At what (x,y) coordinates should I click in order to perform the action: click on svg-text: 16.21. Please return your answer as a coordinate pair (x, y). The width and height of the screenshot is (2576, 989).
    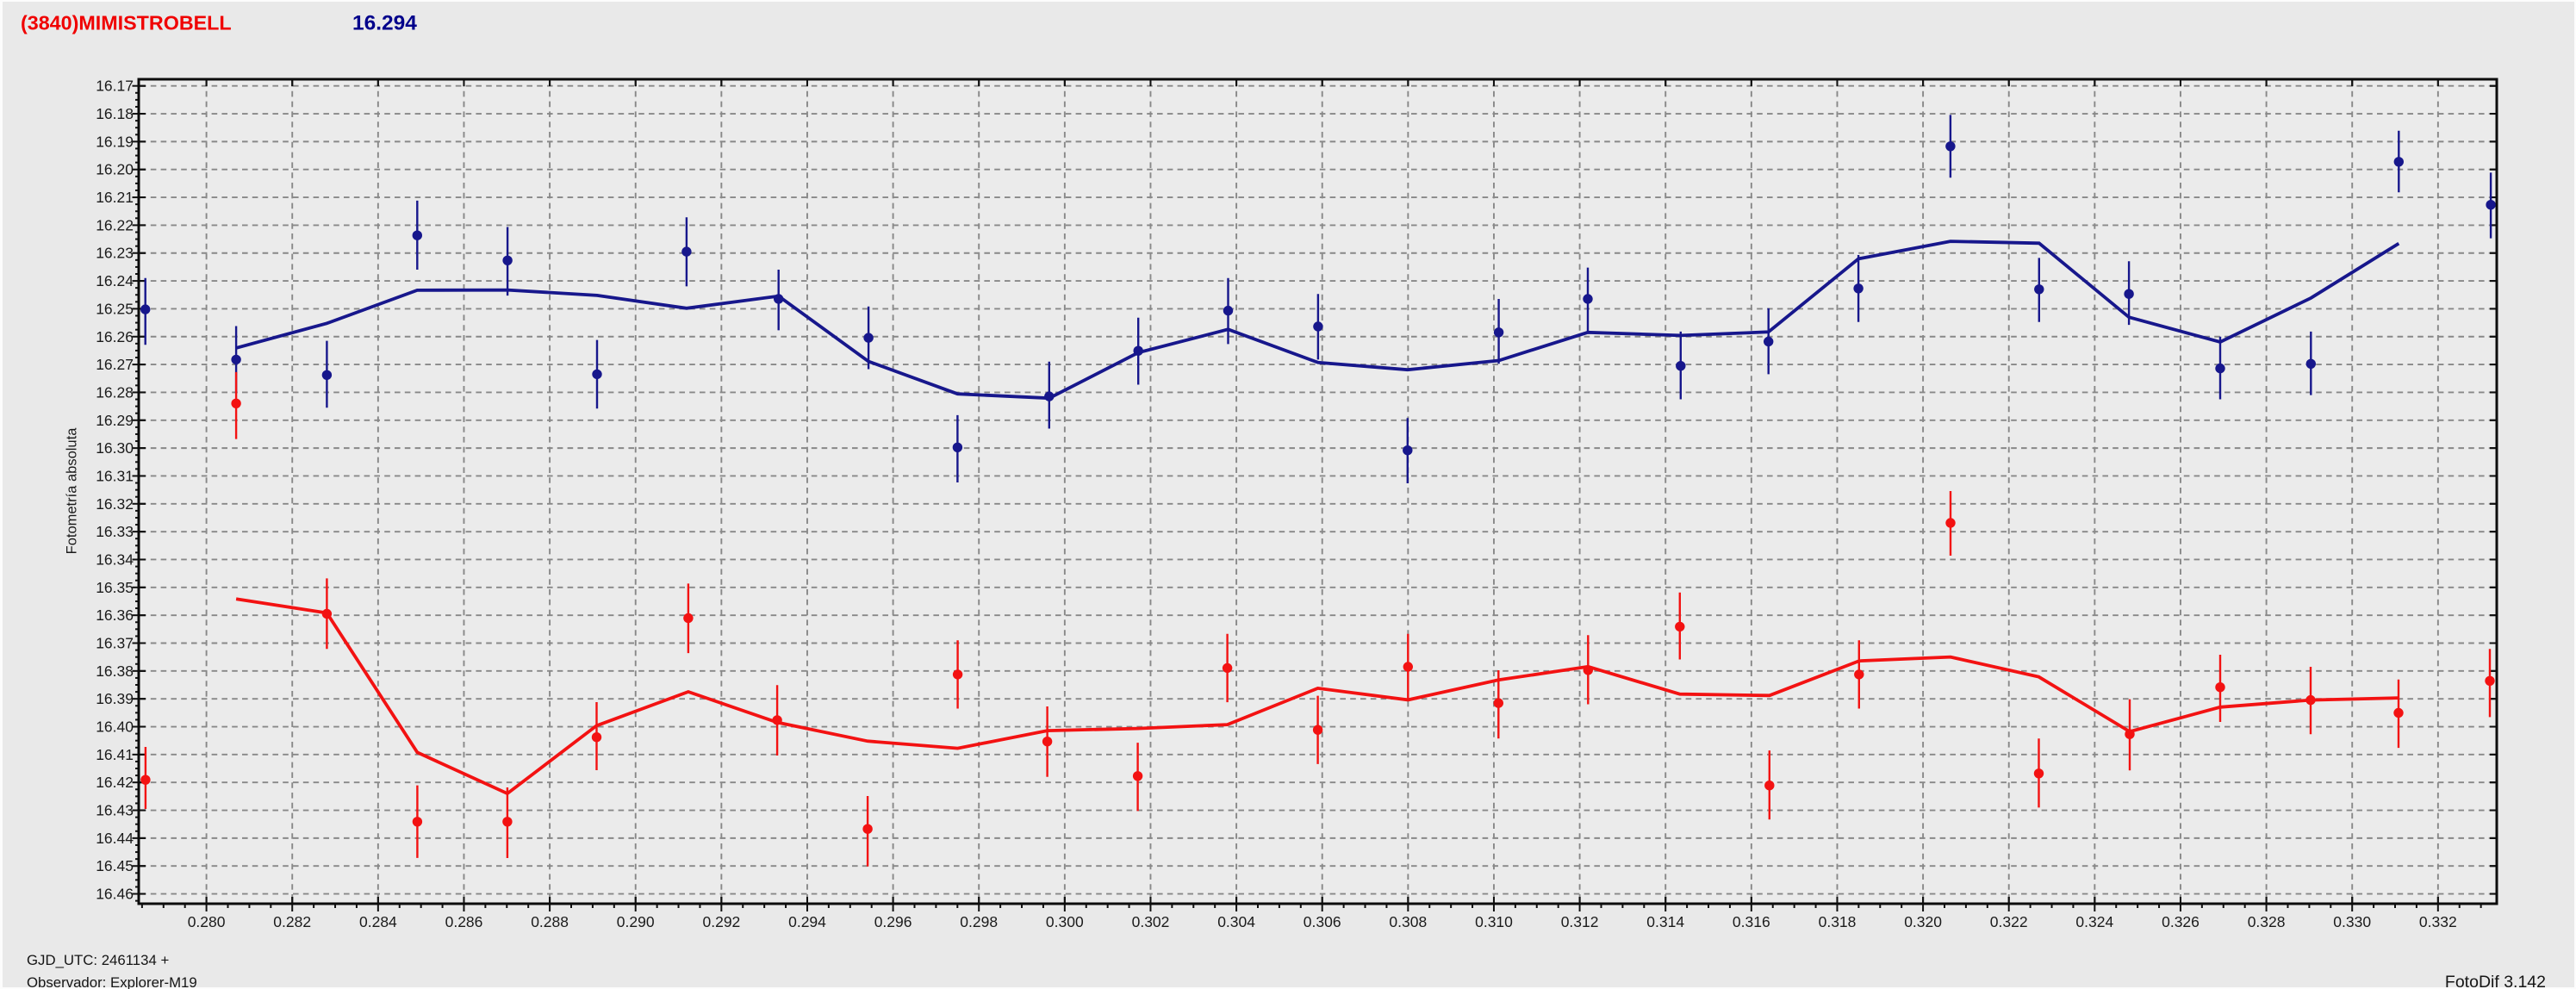
    Looking at the image, I should click on (115, 197).